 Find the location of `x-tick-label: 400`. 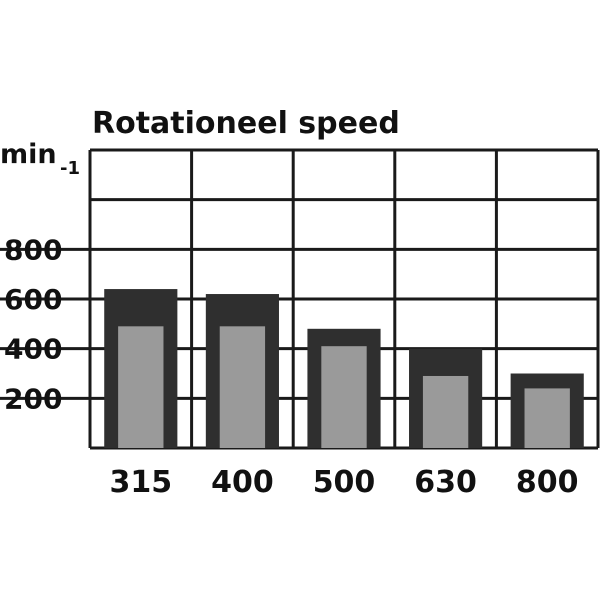

x-tick-label: 400 is located at coordinates (242, 482).